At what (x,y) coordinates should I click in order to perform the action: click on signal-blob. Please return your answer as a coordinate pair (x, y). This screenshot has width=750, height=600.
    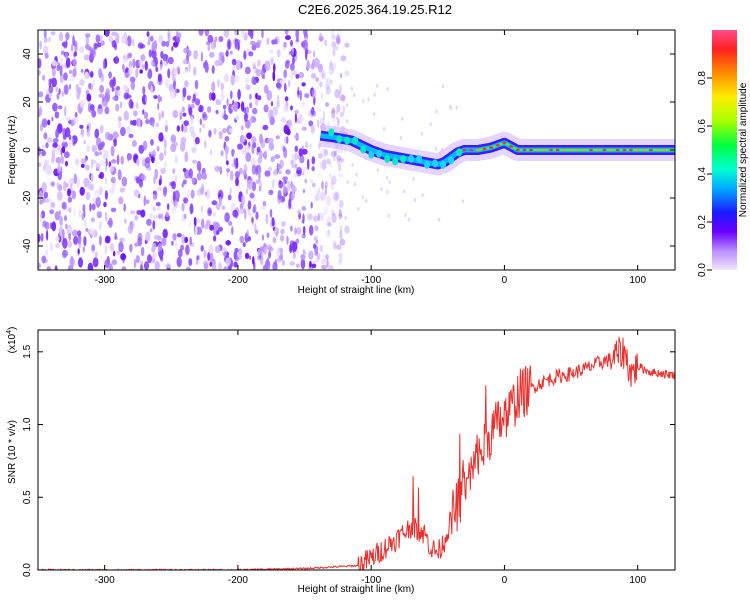
    Looking at the image, I should click on (371, 154).